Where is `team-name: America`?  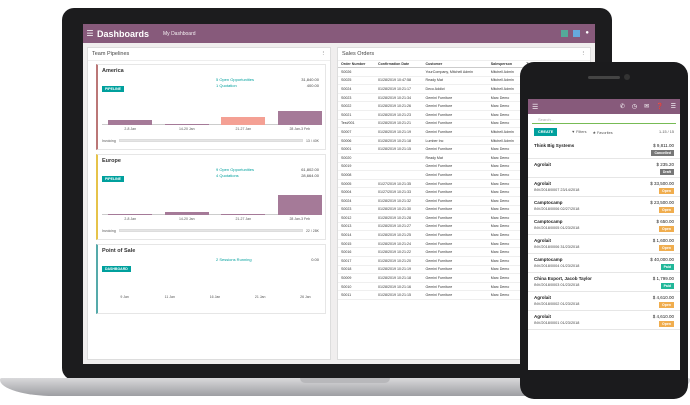 team-name: America is located at coordinates (113, 71).